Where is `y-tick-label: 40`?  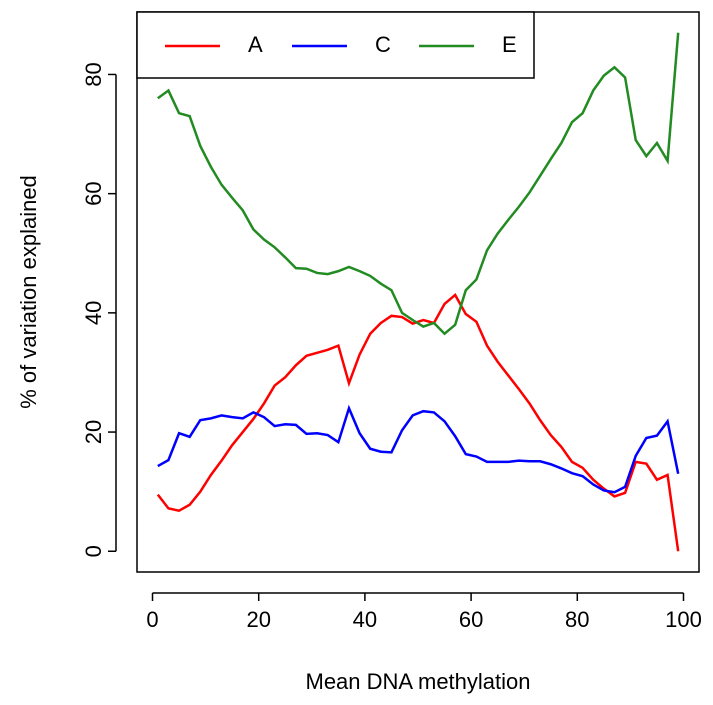
y-tick-label: 40 is located at coordinates (93, 313).